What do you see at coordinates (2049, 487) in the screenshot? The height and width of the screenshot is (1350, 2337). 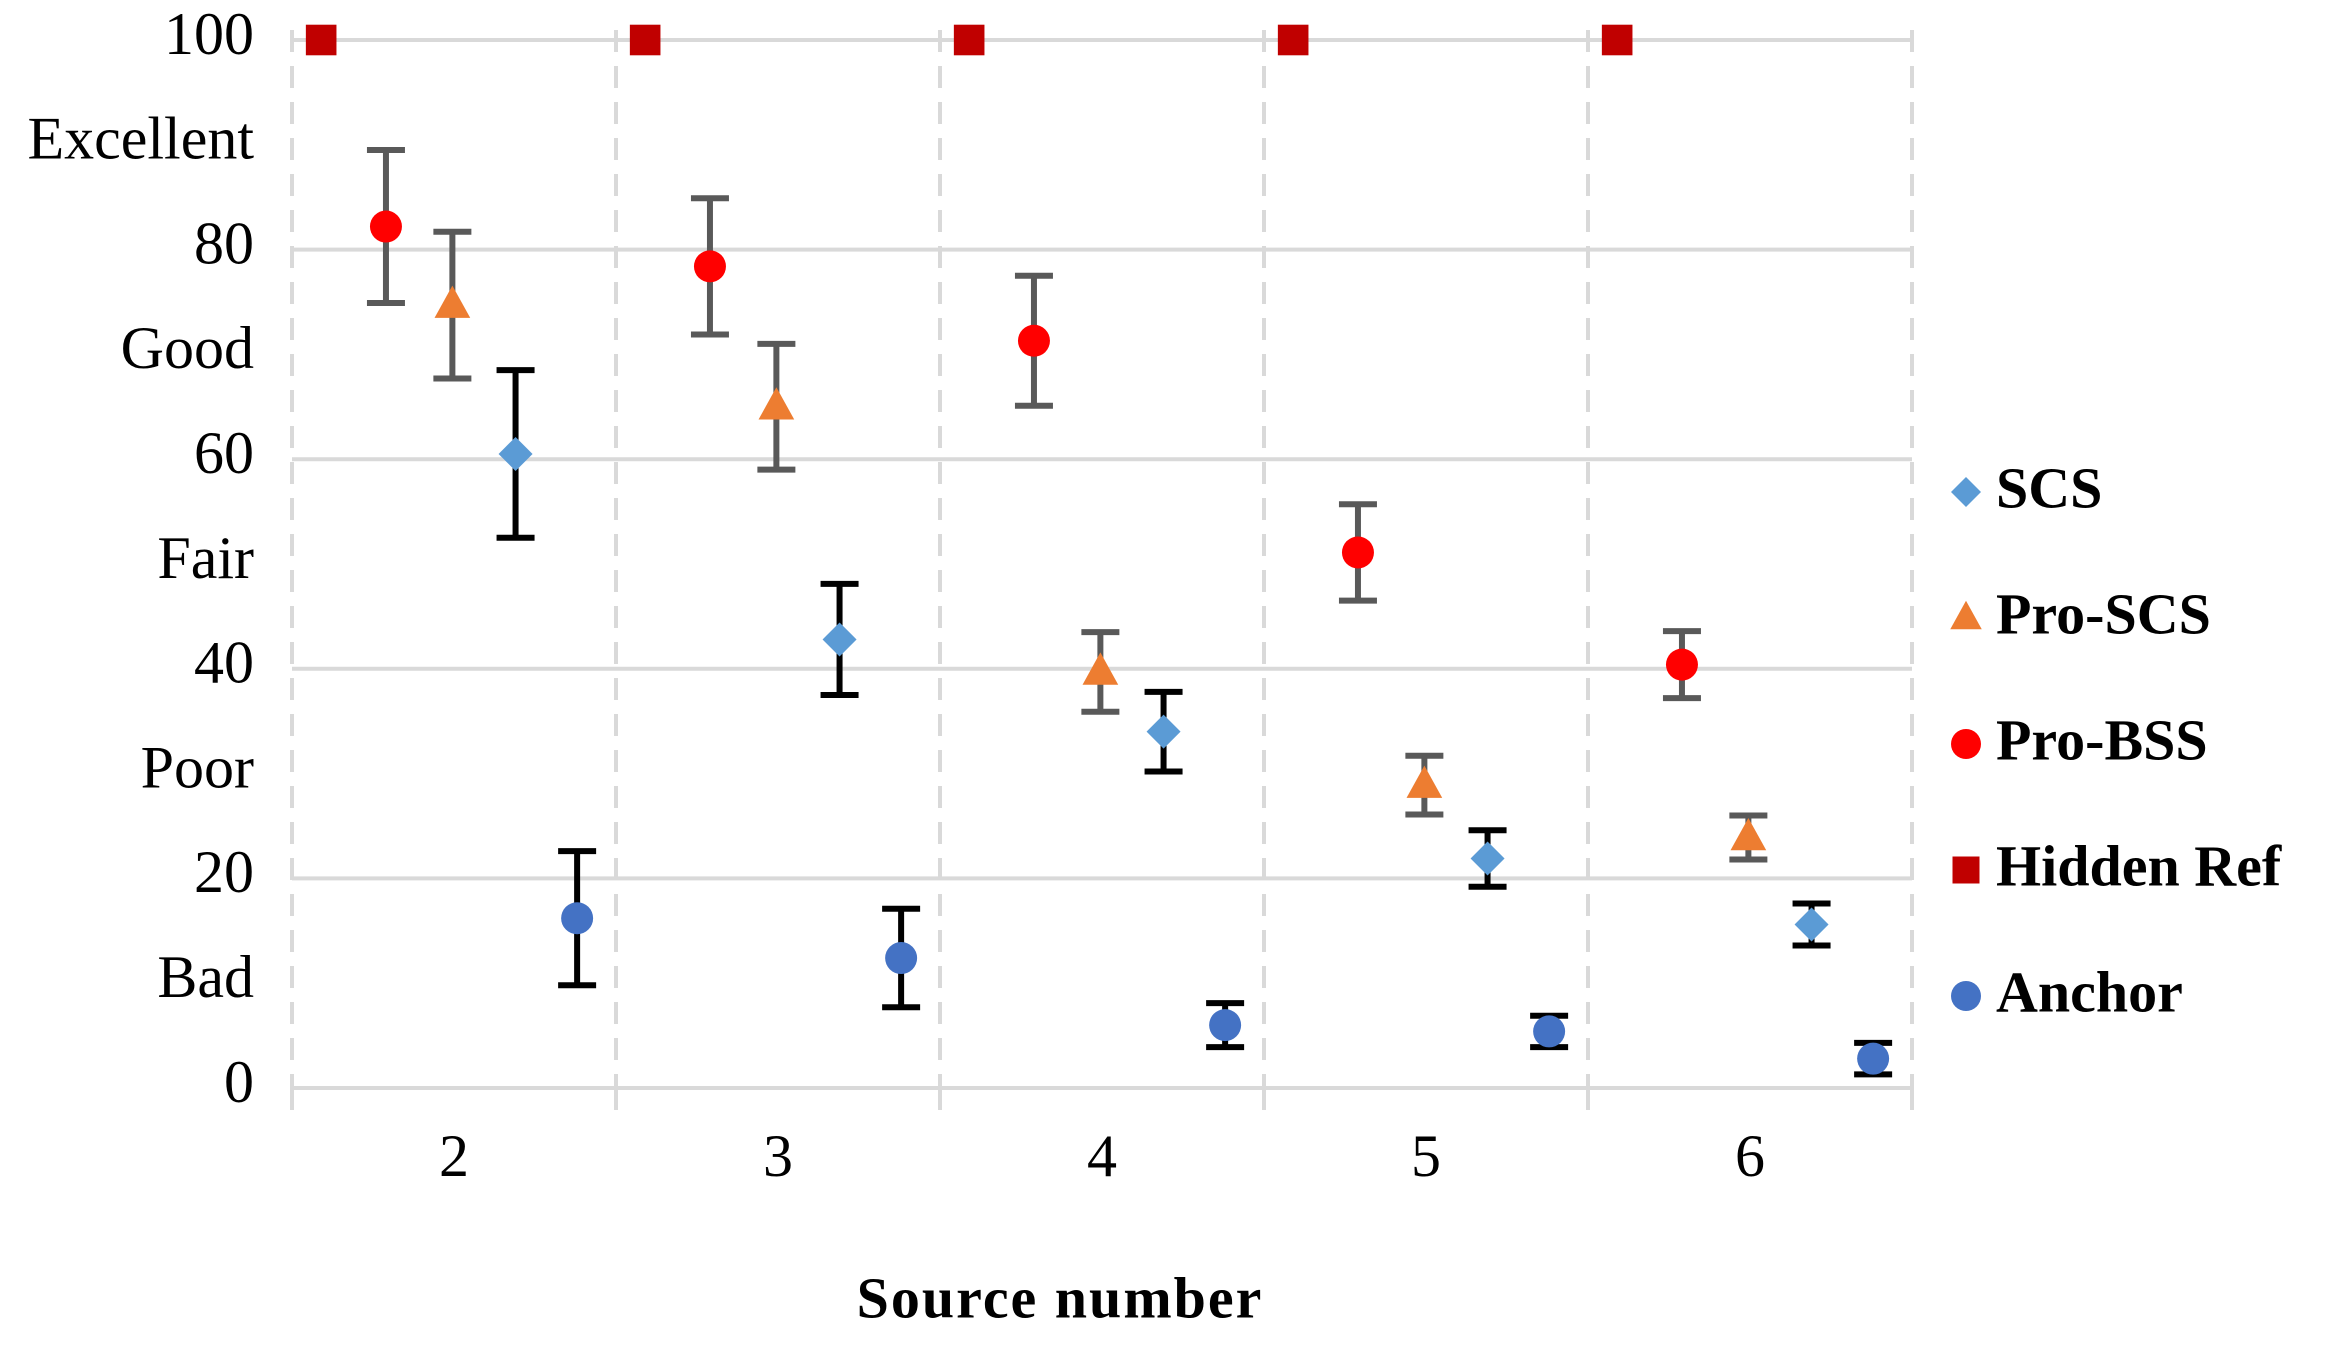 I see `legend-label: SCS` at bounding box center [2049, 487].